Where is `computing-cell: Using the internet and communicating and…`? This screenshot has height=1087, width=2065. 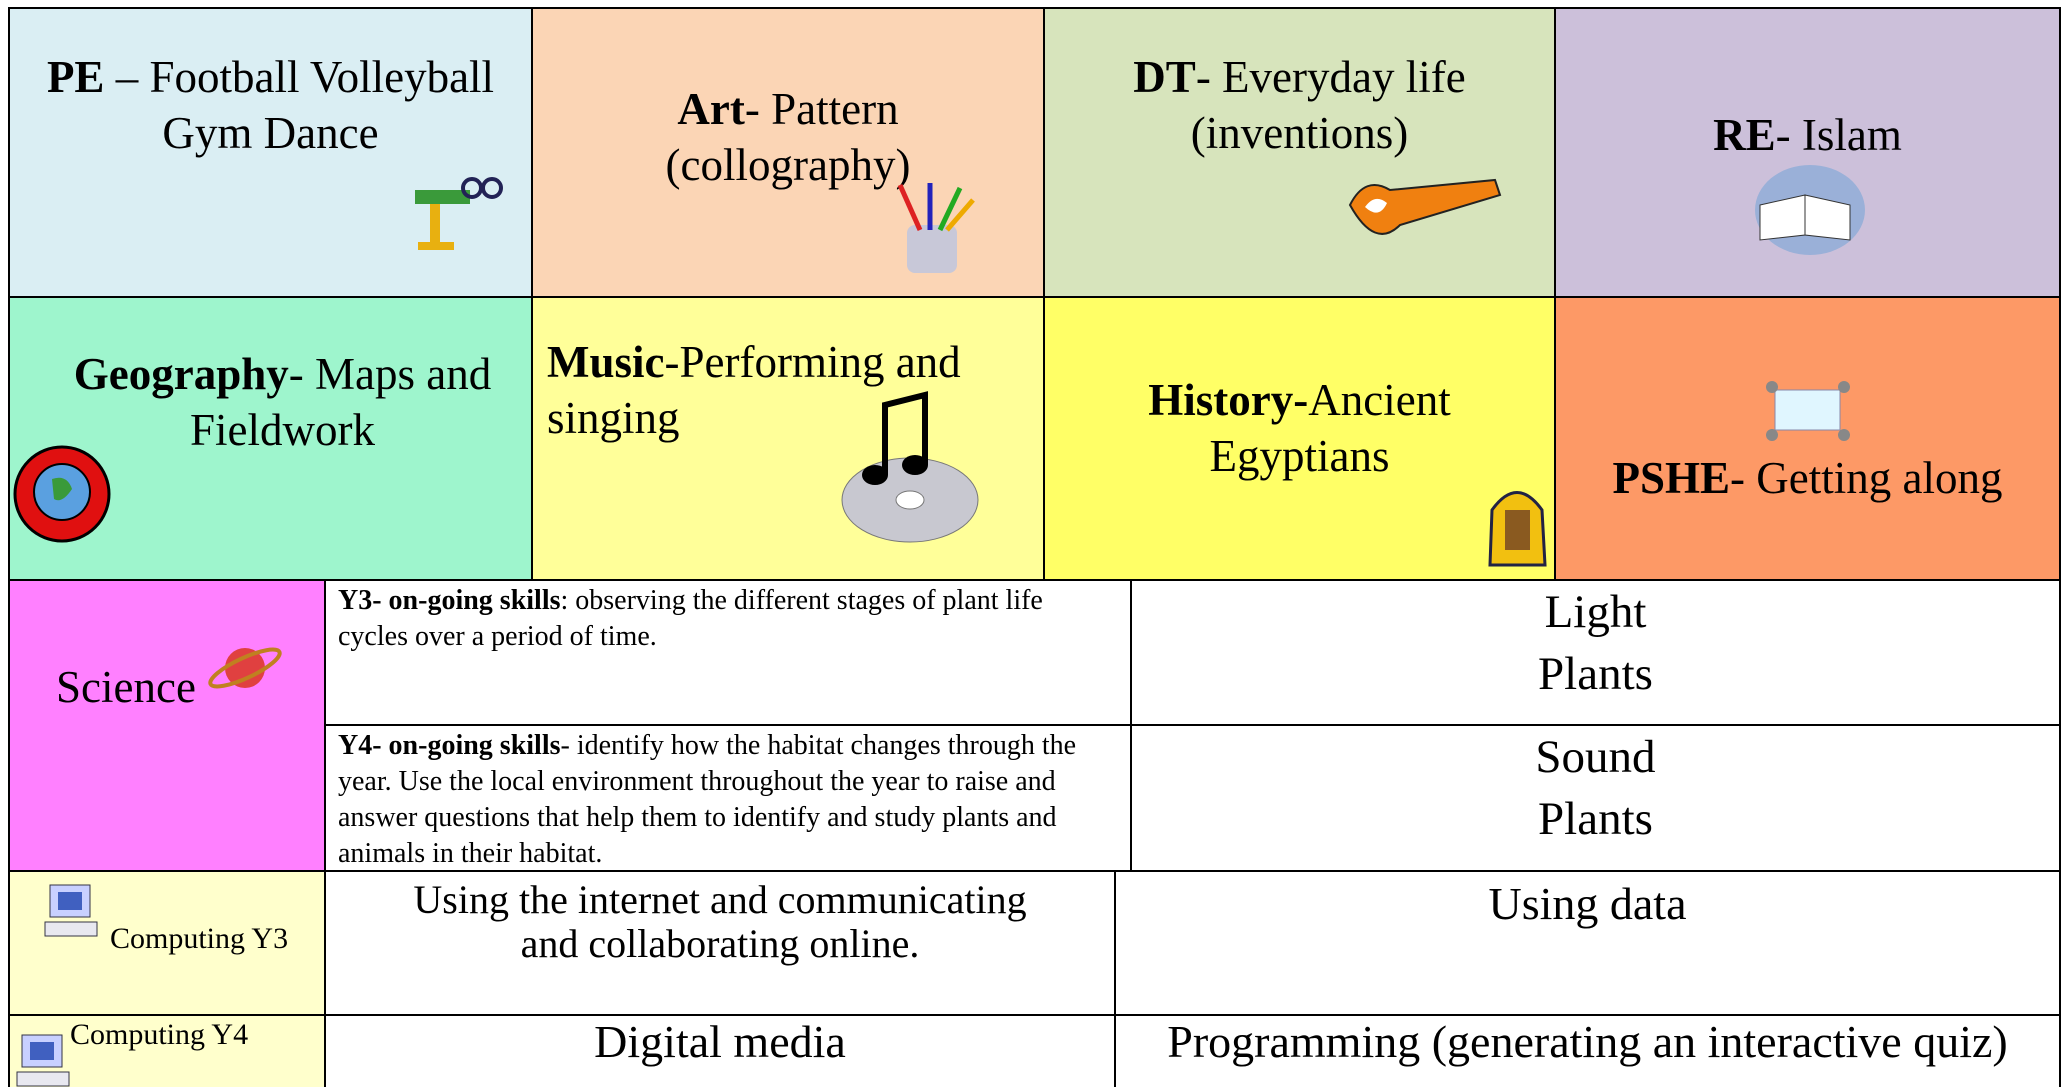
computing-cell: Using the internet and communicating and… is located at coordinates (720, 943).